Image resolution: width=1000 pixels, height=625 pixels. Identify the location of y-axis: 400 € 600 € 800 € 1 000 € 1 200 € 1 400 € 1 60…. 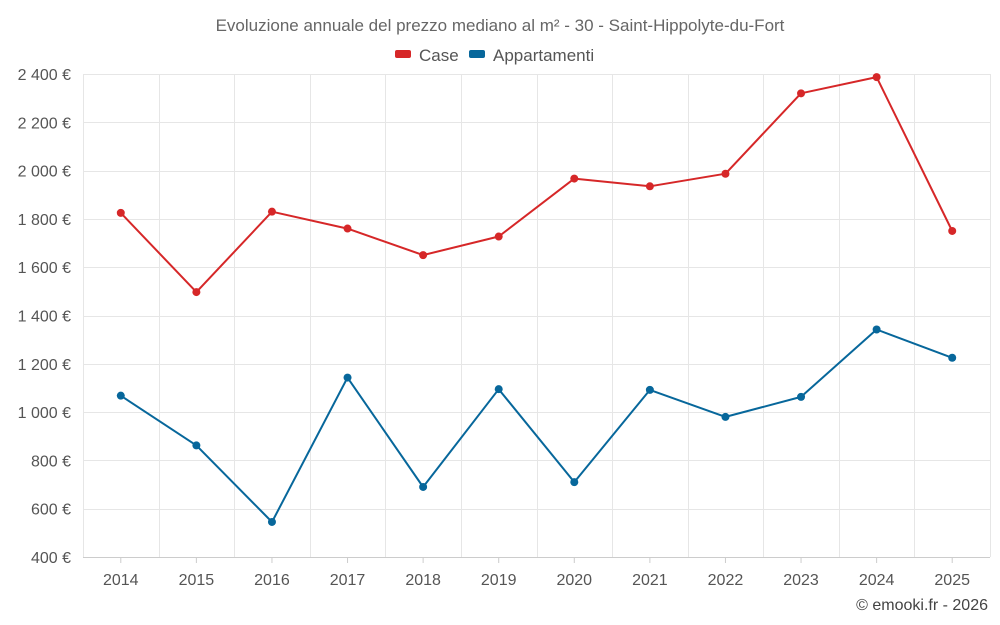
(44, 317).